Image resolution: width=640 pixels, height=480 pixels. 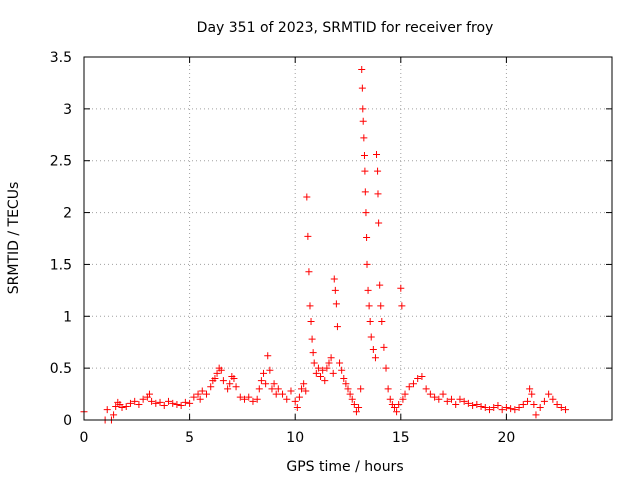 I want to click on y-tick-label: 0, so click(x=67, y=421).